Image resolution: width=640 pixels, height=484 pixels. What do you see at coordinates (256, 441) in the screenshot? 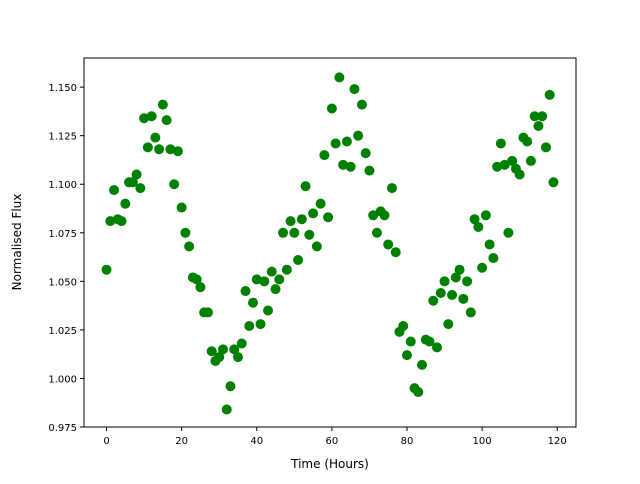
I see `x-tick-label: 40` at bounding box center [256, 441].